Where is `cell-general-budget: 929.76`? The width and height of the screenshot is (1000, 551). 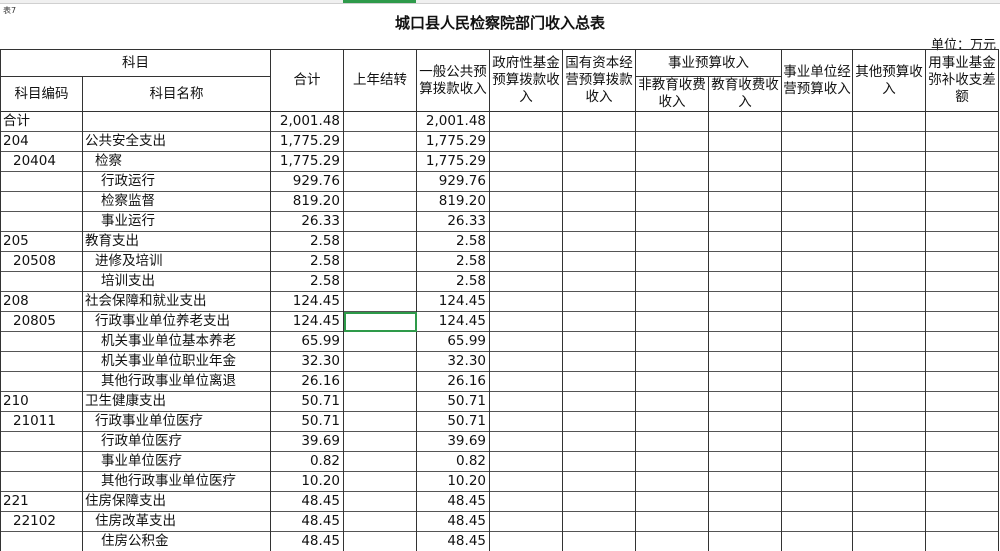
cell-general-budget: 929.76 is located at coordinates (453, 182).